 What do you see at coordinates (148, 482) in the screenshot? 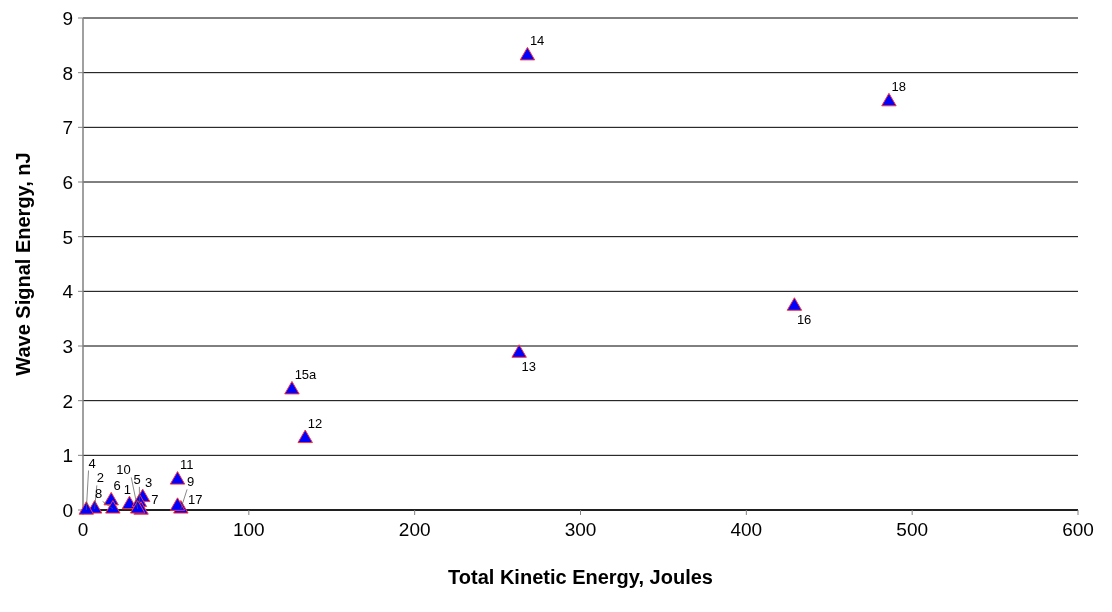
I see `annotation: 3` at bounding box center [148, 482].